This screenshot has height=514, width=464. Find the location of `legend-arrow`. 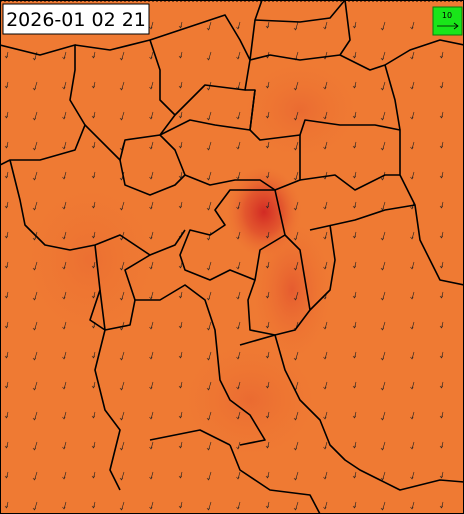

legend-arrow is located at coordinates (448, 26).